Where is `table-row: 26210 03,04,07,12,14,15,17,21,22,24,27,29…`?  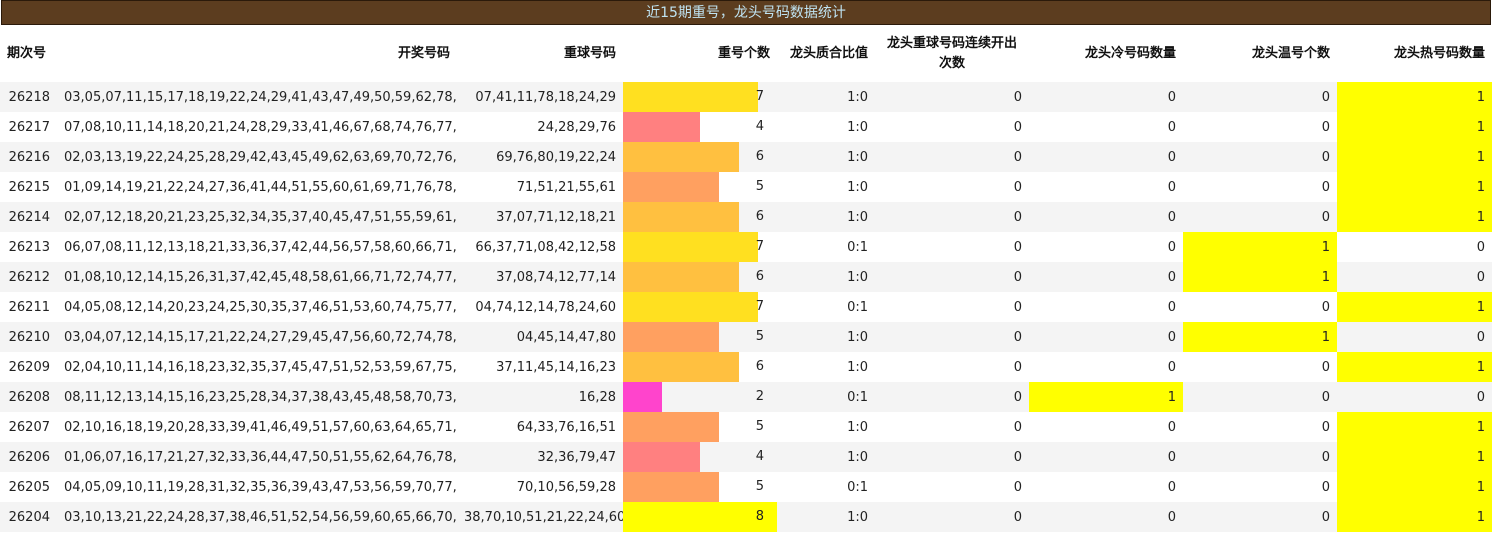
table-row: 26210 03,04,07,12,14,15,17,21,22,24,27,29… is located at coordinates (746, 337).